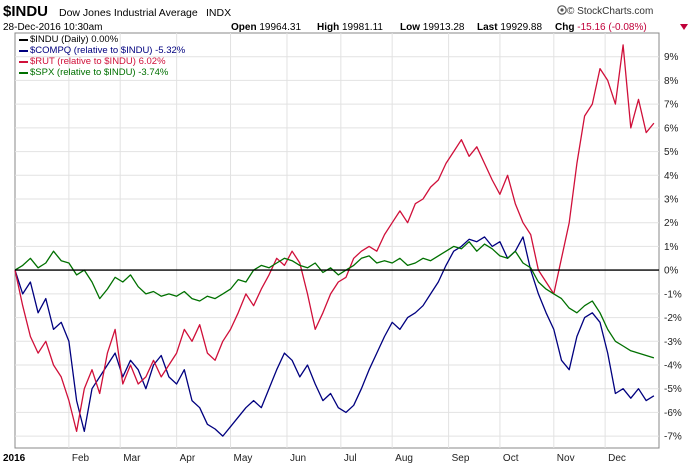  What do you see at coordinates (671, 128) in the screenshot?
I see `y-tick-label: 6%` at bounding box center [671, 128].